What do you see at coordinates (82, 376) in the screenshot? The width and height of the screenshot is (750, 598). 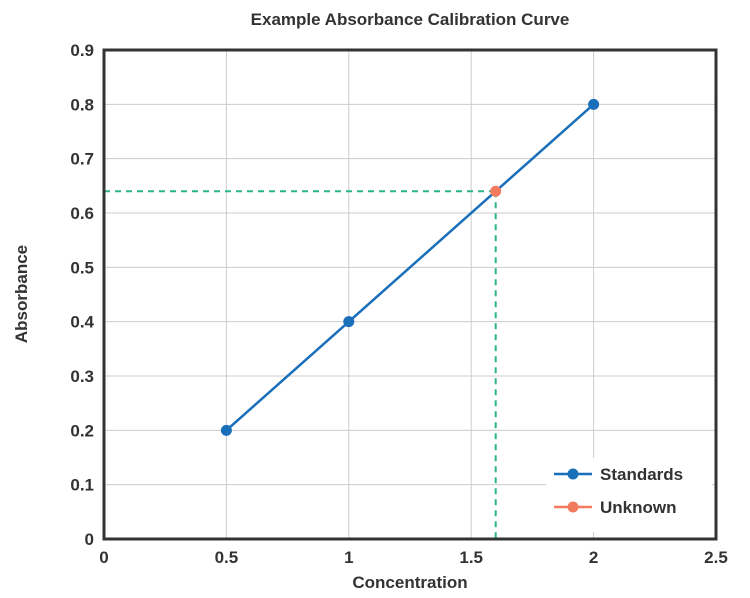 I see `y-tick-label: 0.3` at bounding box center [82, 376].